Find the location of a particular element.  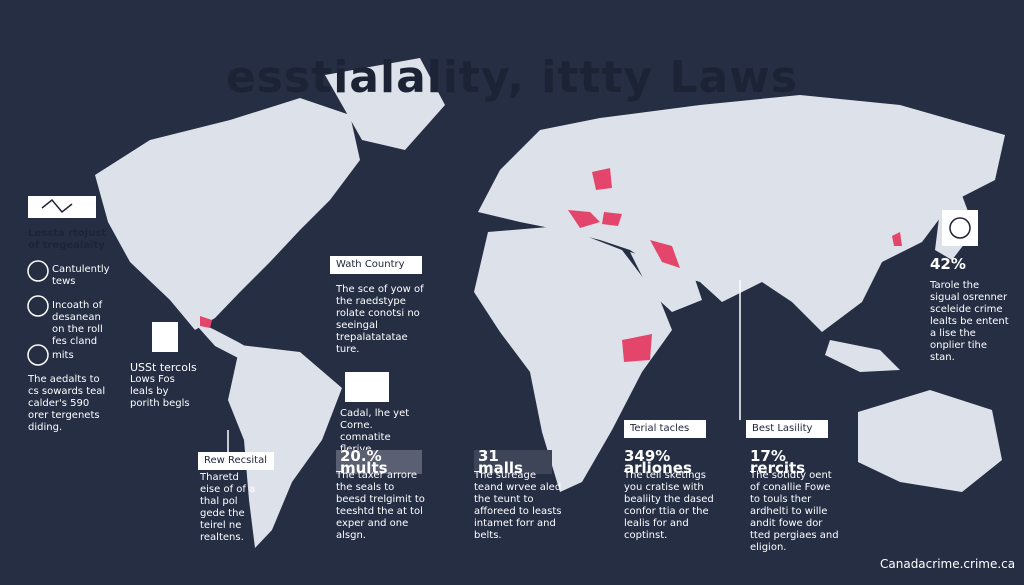

callout-heading: Wath Country is located at coordinates (376, 265).